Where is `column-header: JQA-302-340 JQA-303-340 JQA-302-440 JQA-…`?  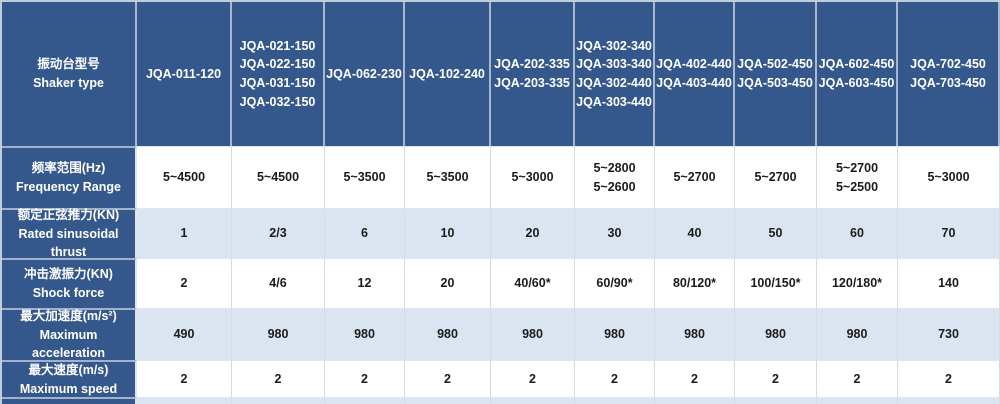
column-header: JQA-302-340 JQA-303-340 JQA-302-440 JQA-… is located at coordinates (615, 74).